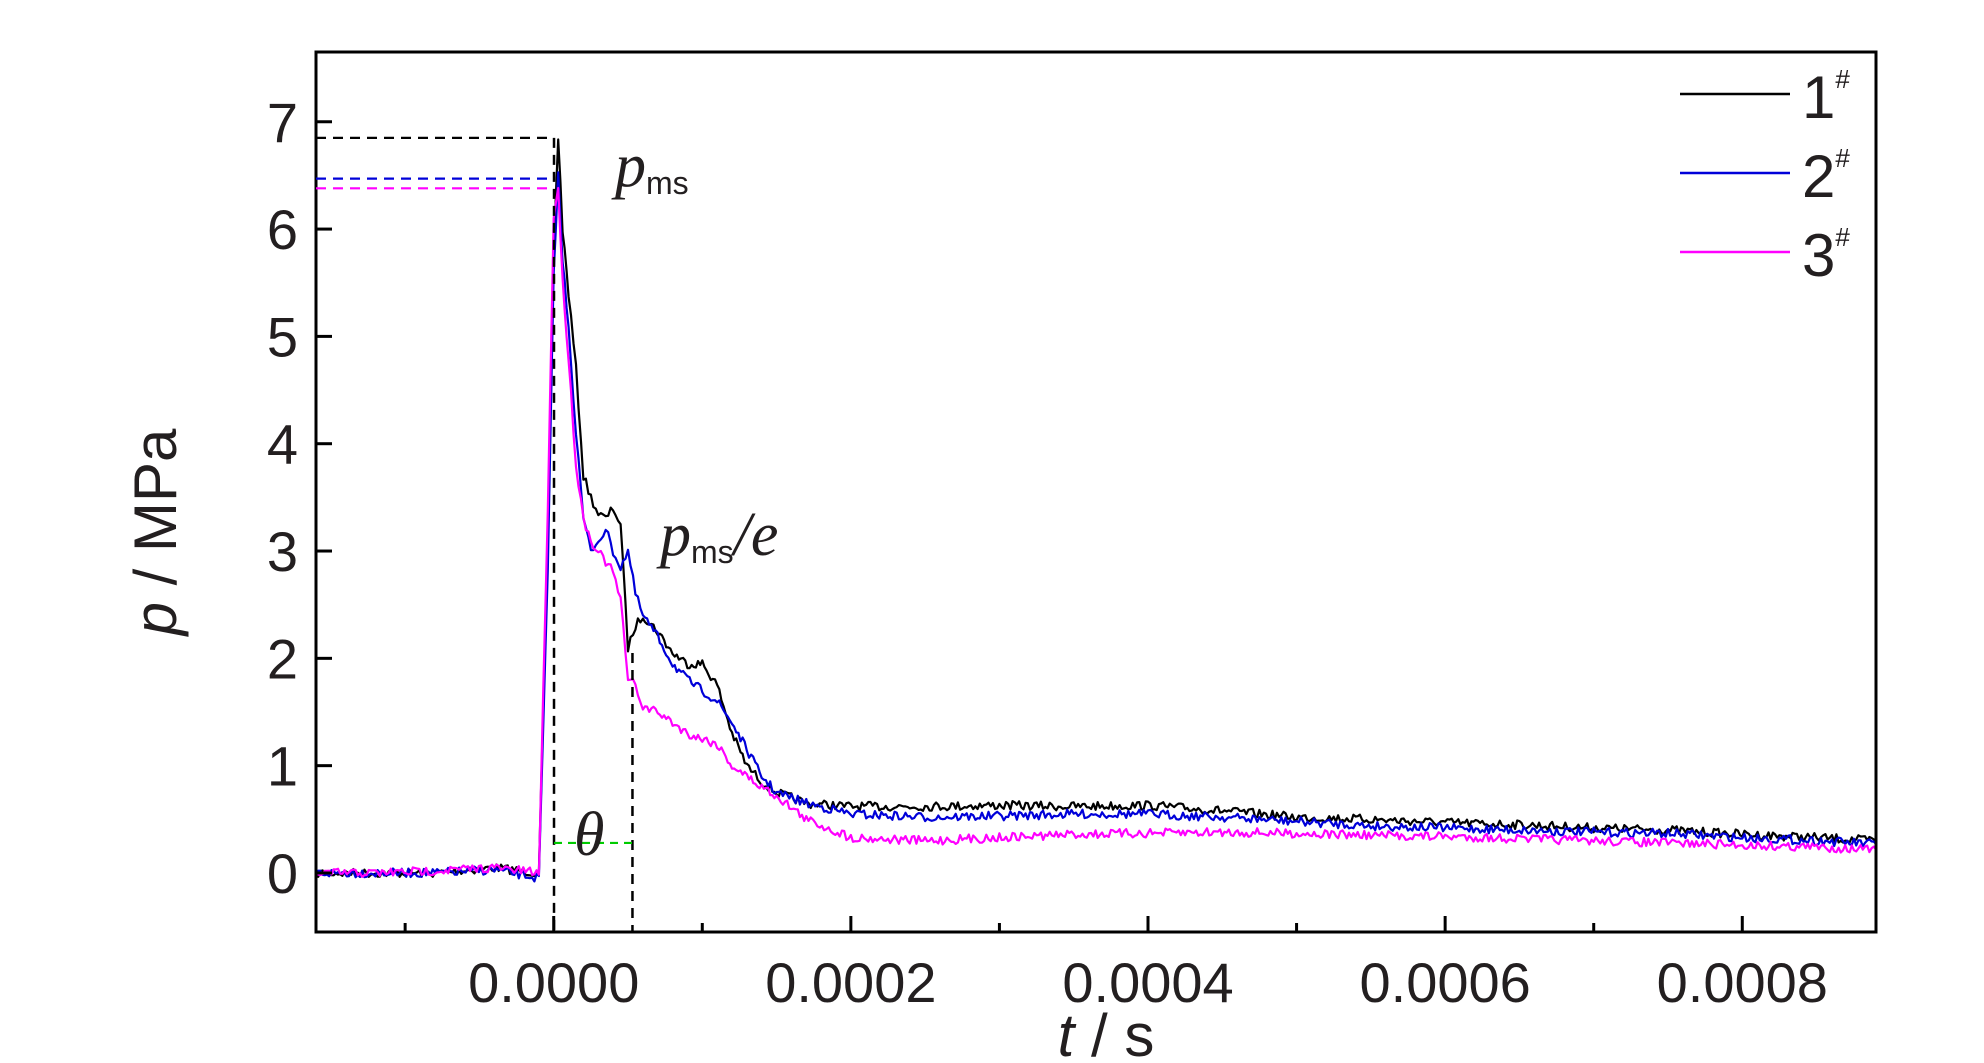  Describe the element at coordinates (553, 982) in the screenshot. I see `x-tick-label: 0.0000` at that location.